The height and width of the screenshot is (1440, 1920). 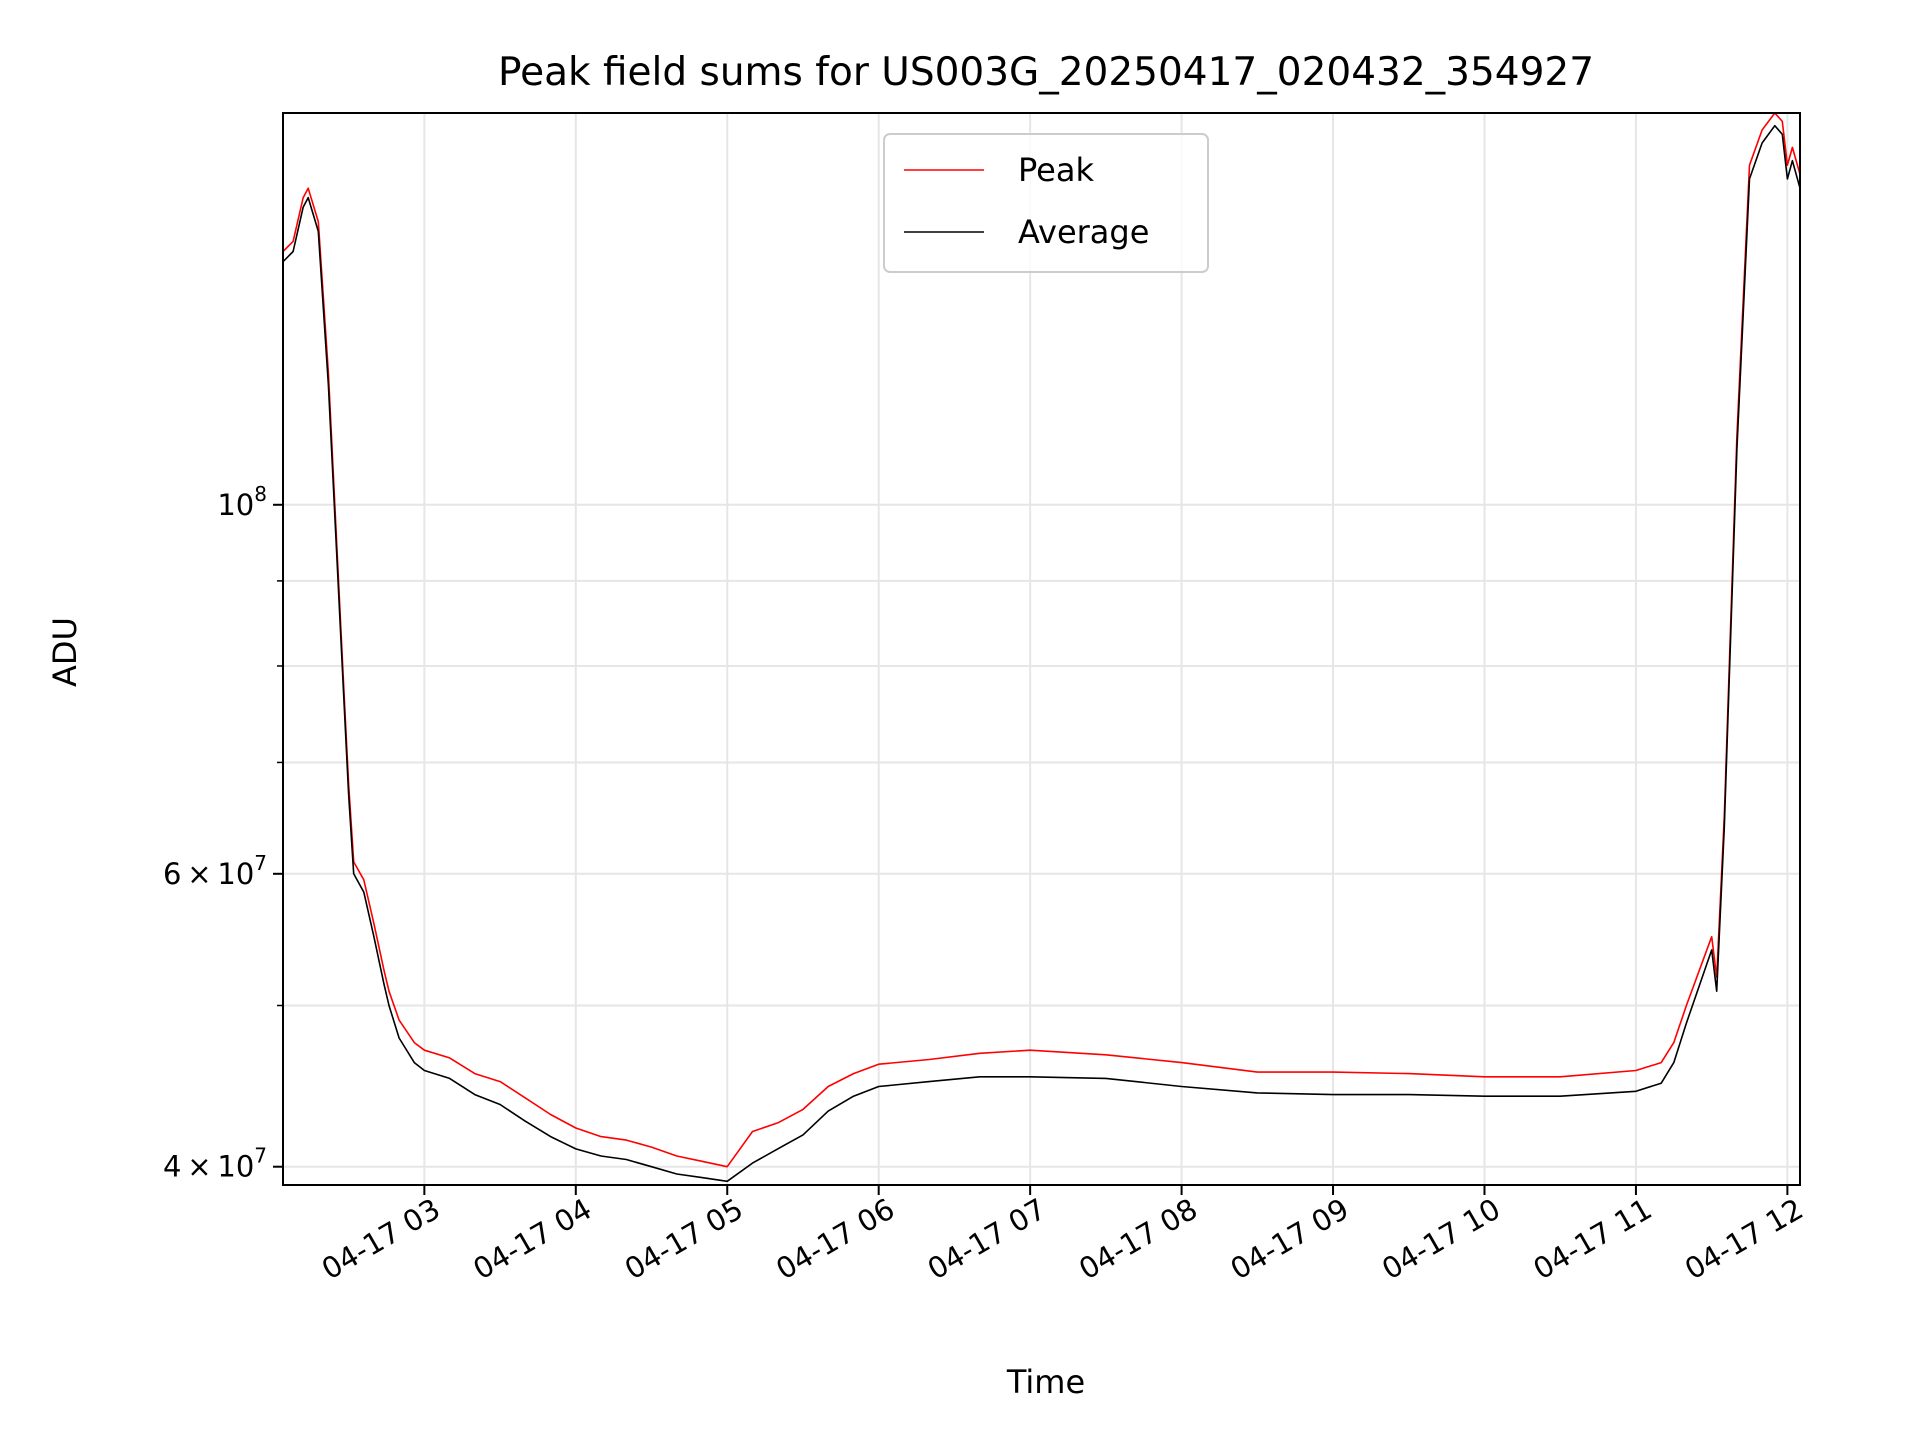 What do you see at coordinates (1045, 1382) in the screenshot?
I see `x-axis-label: Time` at bounding box center [1045, 1382].